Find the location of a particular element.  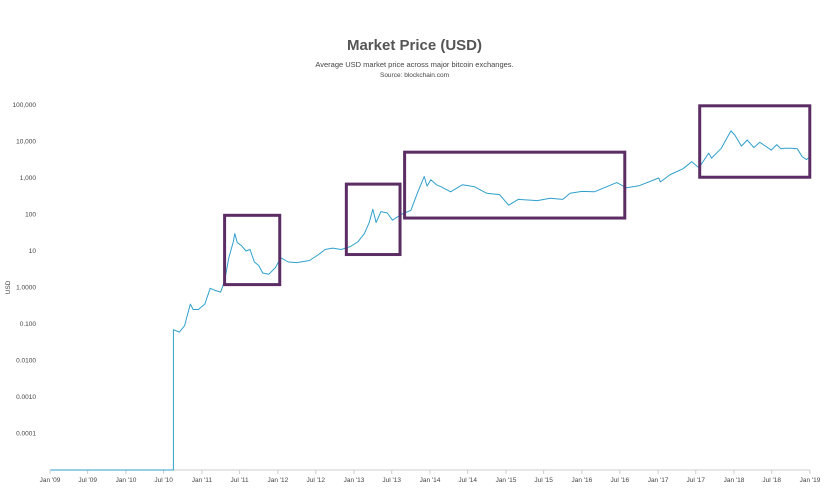

x-tick-label: Jul '16 is located at coordinates (619, 480).